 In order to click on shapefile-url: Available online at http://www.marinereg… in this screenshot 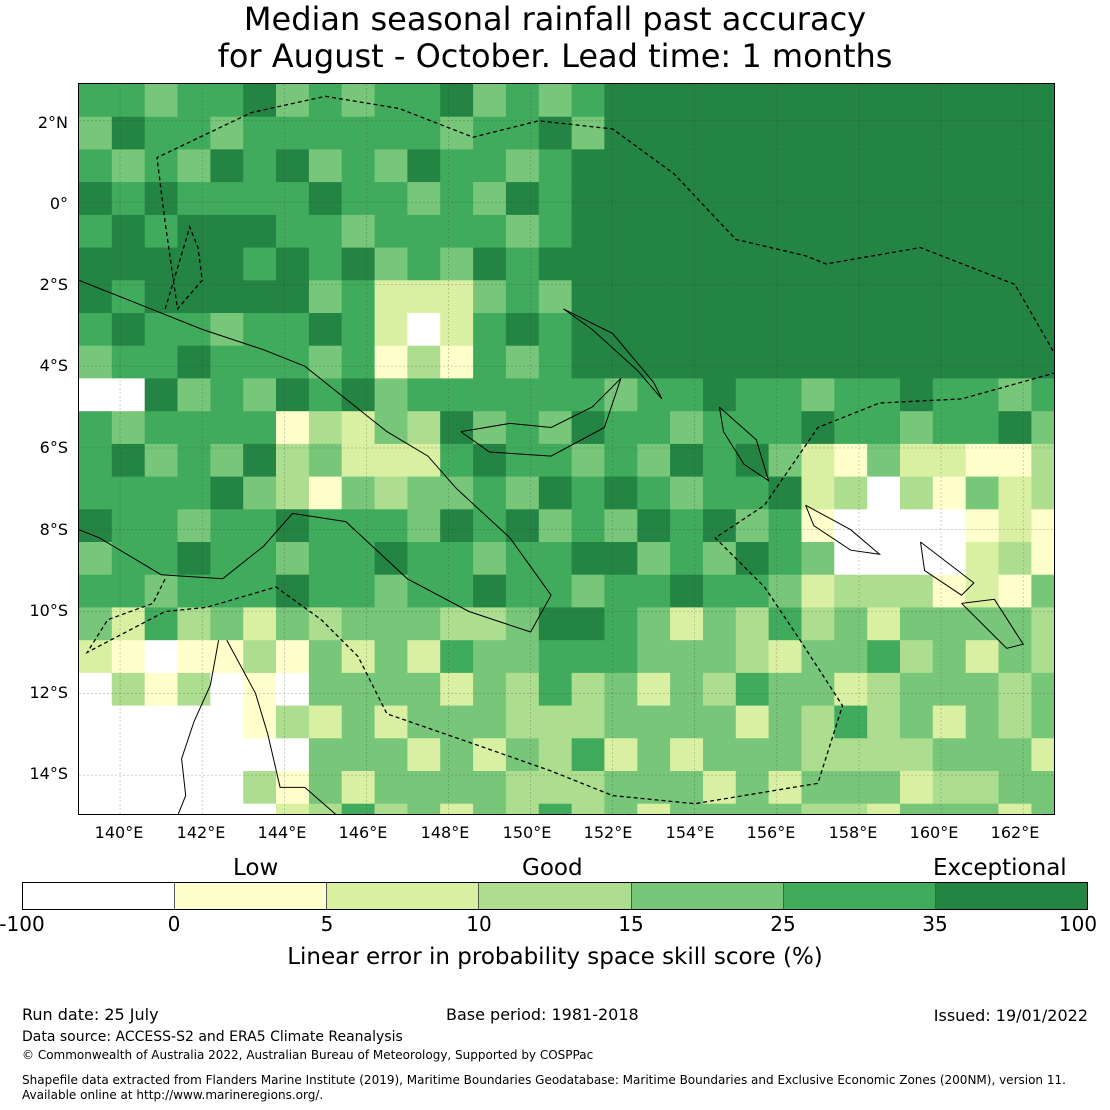, I will do `click(173, 1095)`.